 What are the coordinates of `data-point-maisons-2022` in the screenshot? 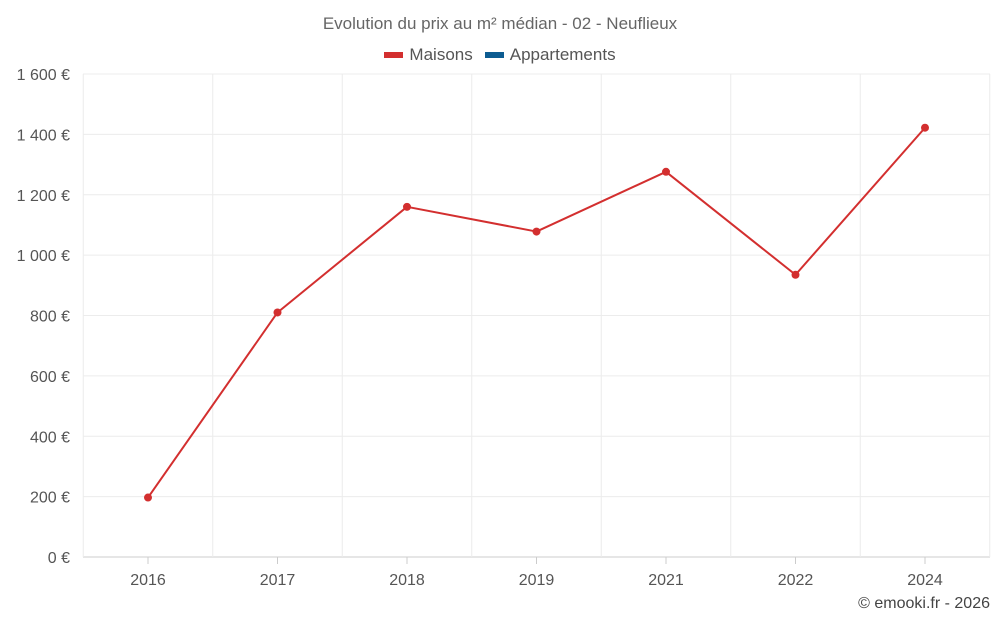 It's located at (795, 274).